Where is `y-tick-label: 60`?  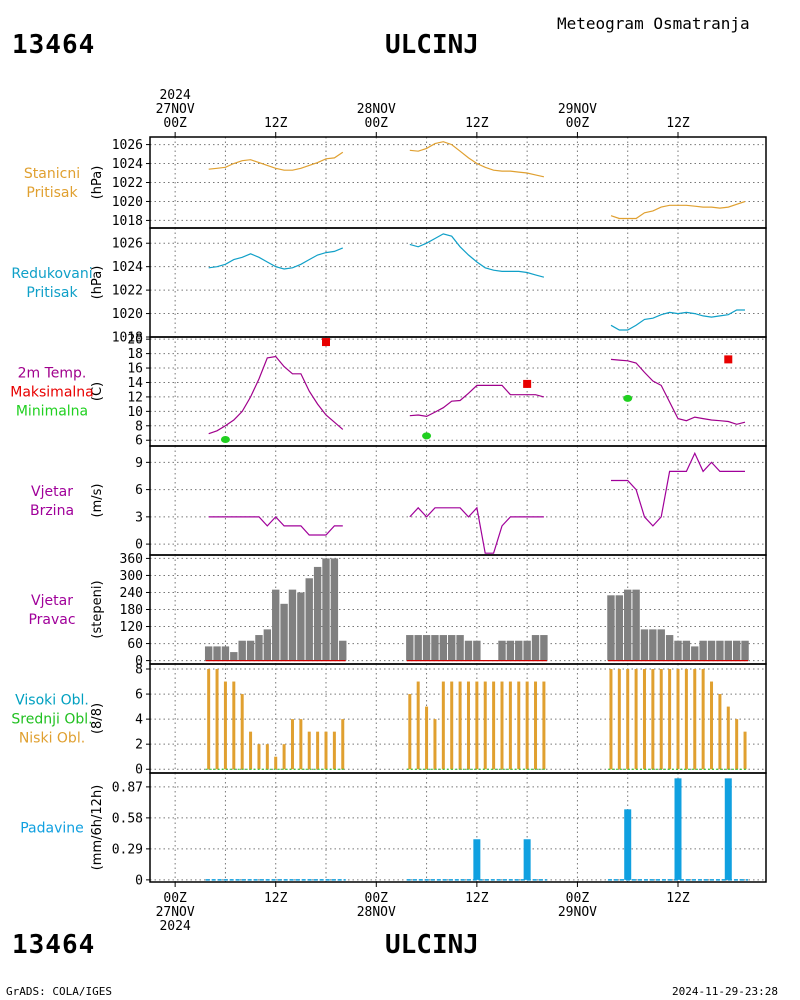 y-tick-label: 60 is located at coordinates (135, 644).